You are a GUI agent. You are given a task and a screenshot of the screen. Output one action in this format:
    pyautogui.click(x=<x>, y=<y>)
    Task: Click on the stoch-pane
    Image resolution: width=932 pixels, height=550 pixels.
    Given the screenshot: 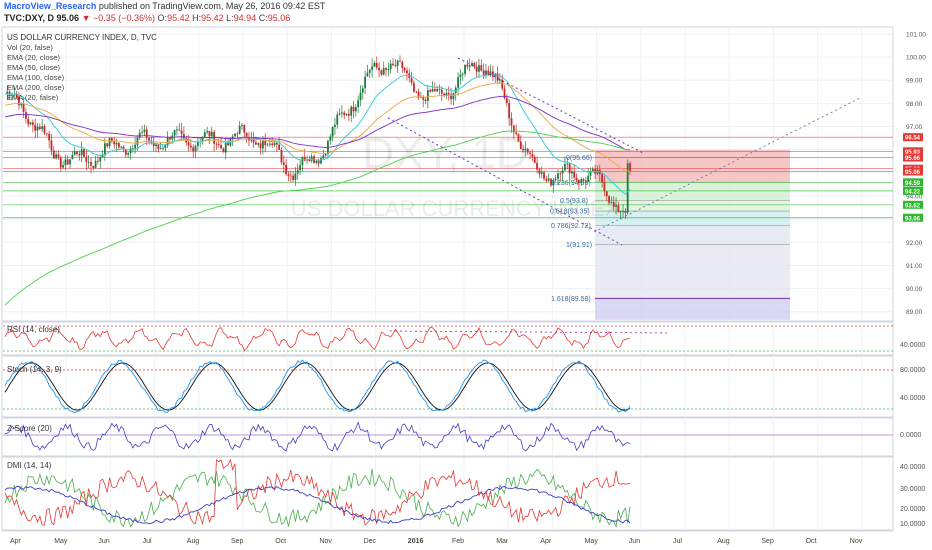 What is the action you would take?
    pyautogui.click(x=447, y=386)
    